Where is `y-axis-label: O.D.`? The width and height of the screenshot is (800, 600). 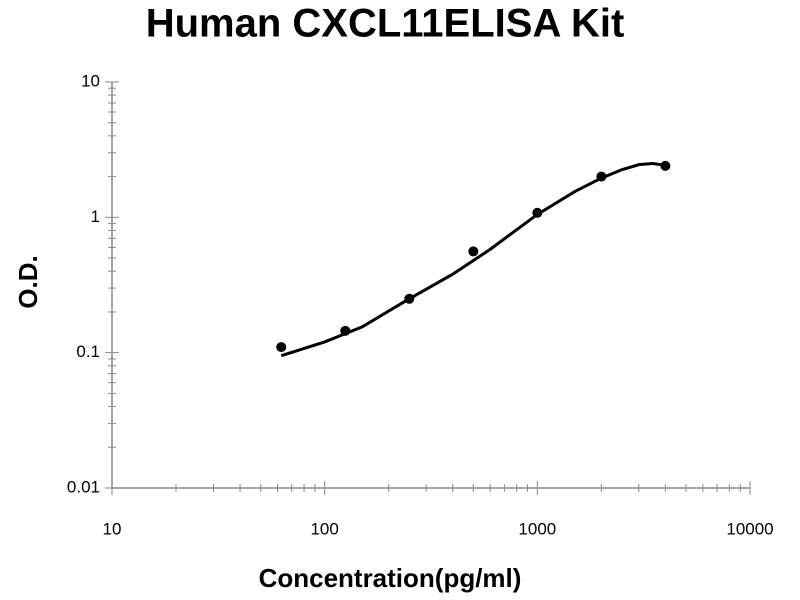 y-axis-label: O.D. is located at coordinates (28, 281).